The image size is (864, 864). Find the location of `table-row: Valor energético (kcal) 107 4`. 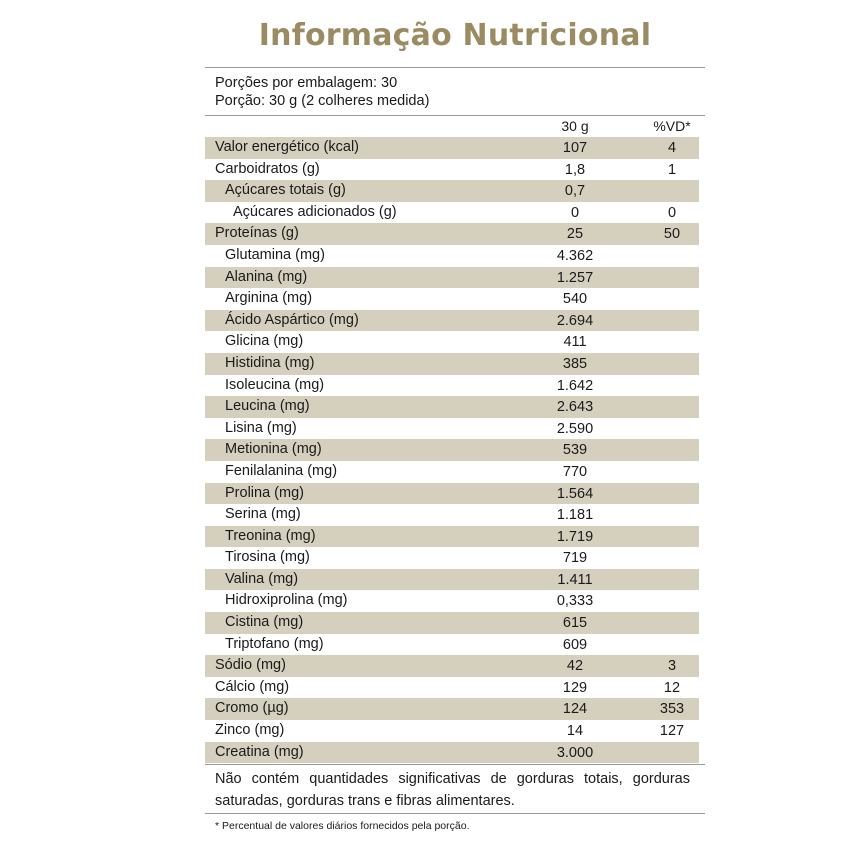

table-row: Valor energético (kcal) 107 4 is located at coordinates (452, 148).